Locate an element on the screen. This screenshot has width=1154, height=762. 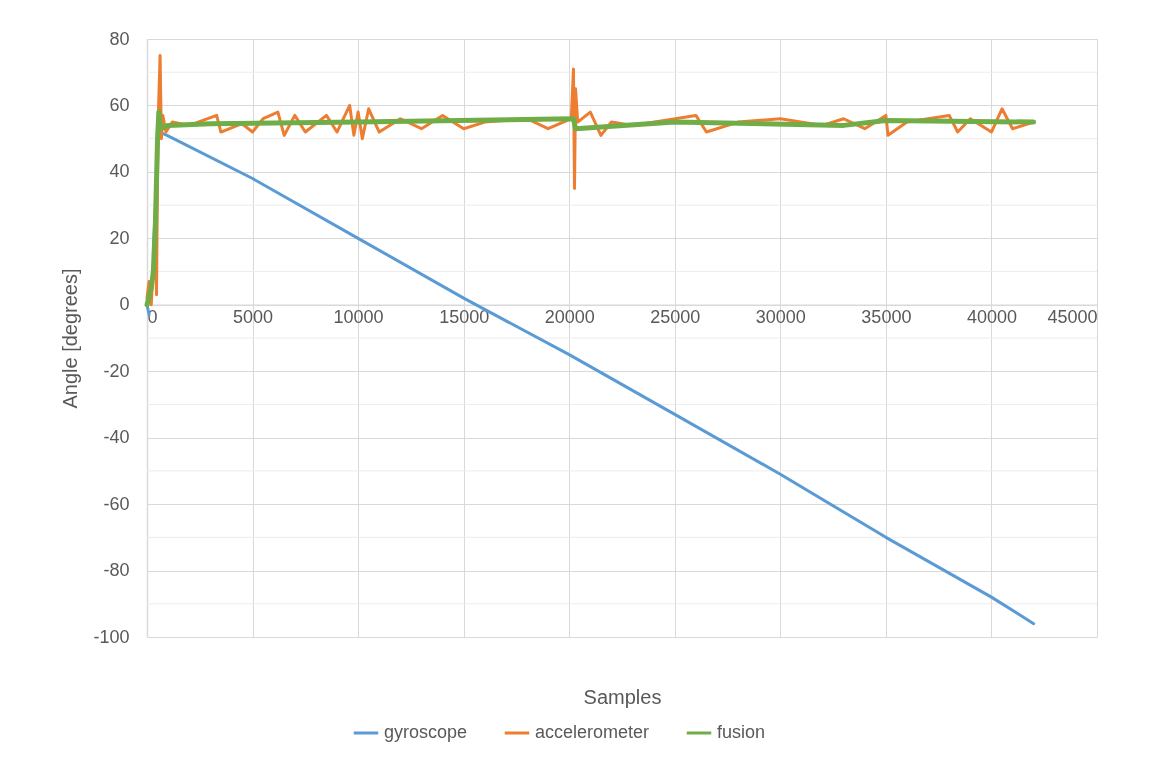
y-tick-label: 20 is located at coordinates (119, 237).